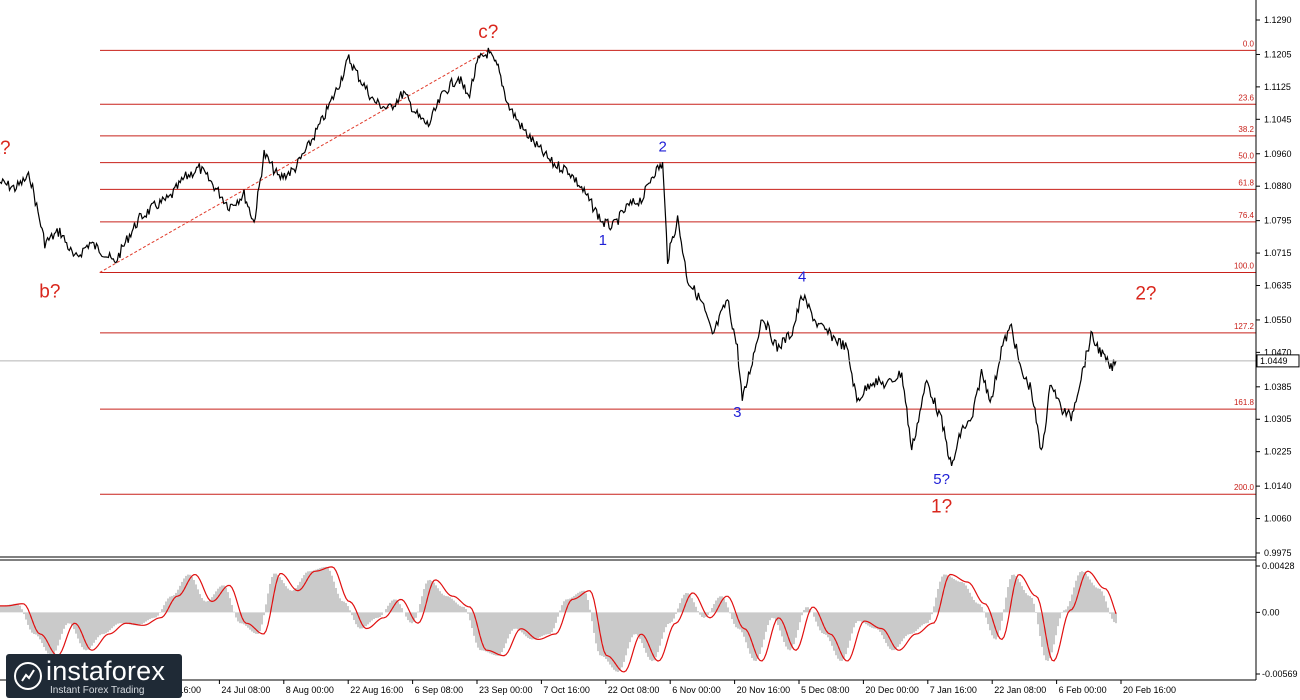 The height and width of the screenshot is (700, 1300). What do you see at coordinates (28, 676) in the screenshot?
I see `instaforex-logo-icon` at bounding box center [28, 676].